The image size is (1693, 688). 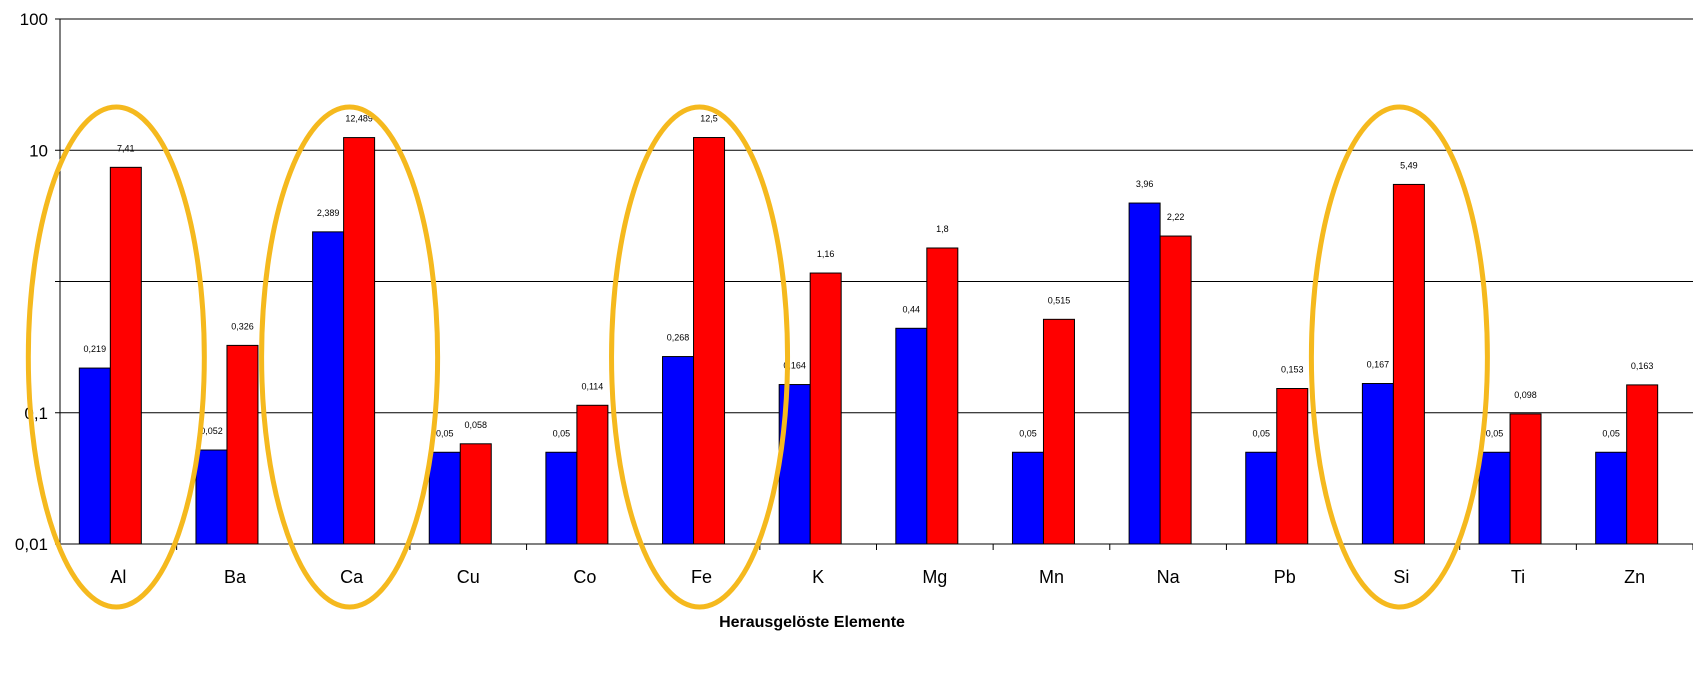 I want to click on bar-value-label: 0,326, so click(x=242, y=326).